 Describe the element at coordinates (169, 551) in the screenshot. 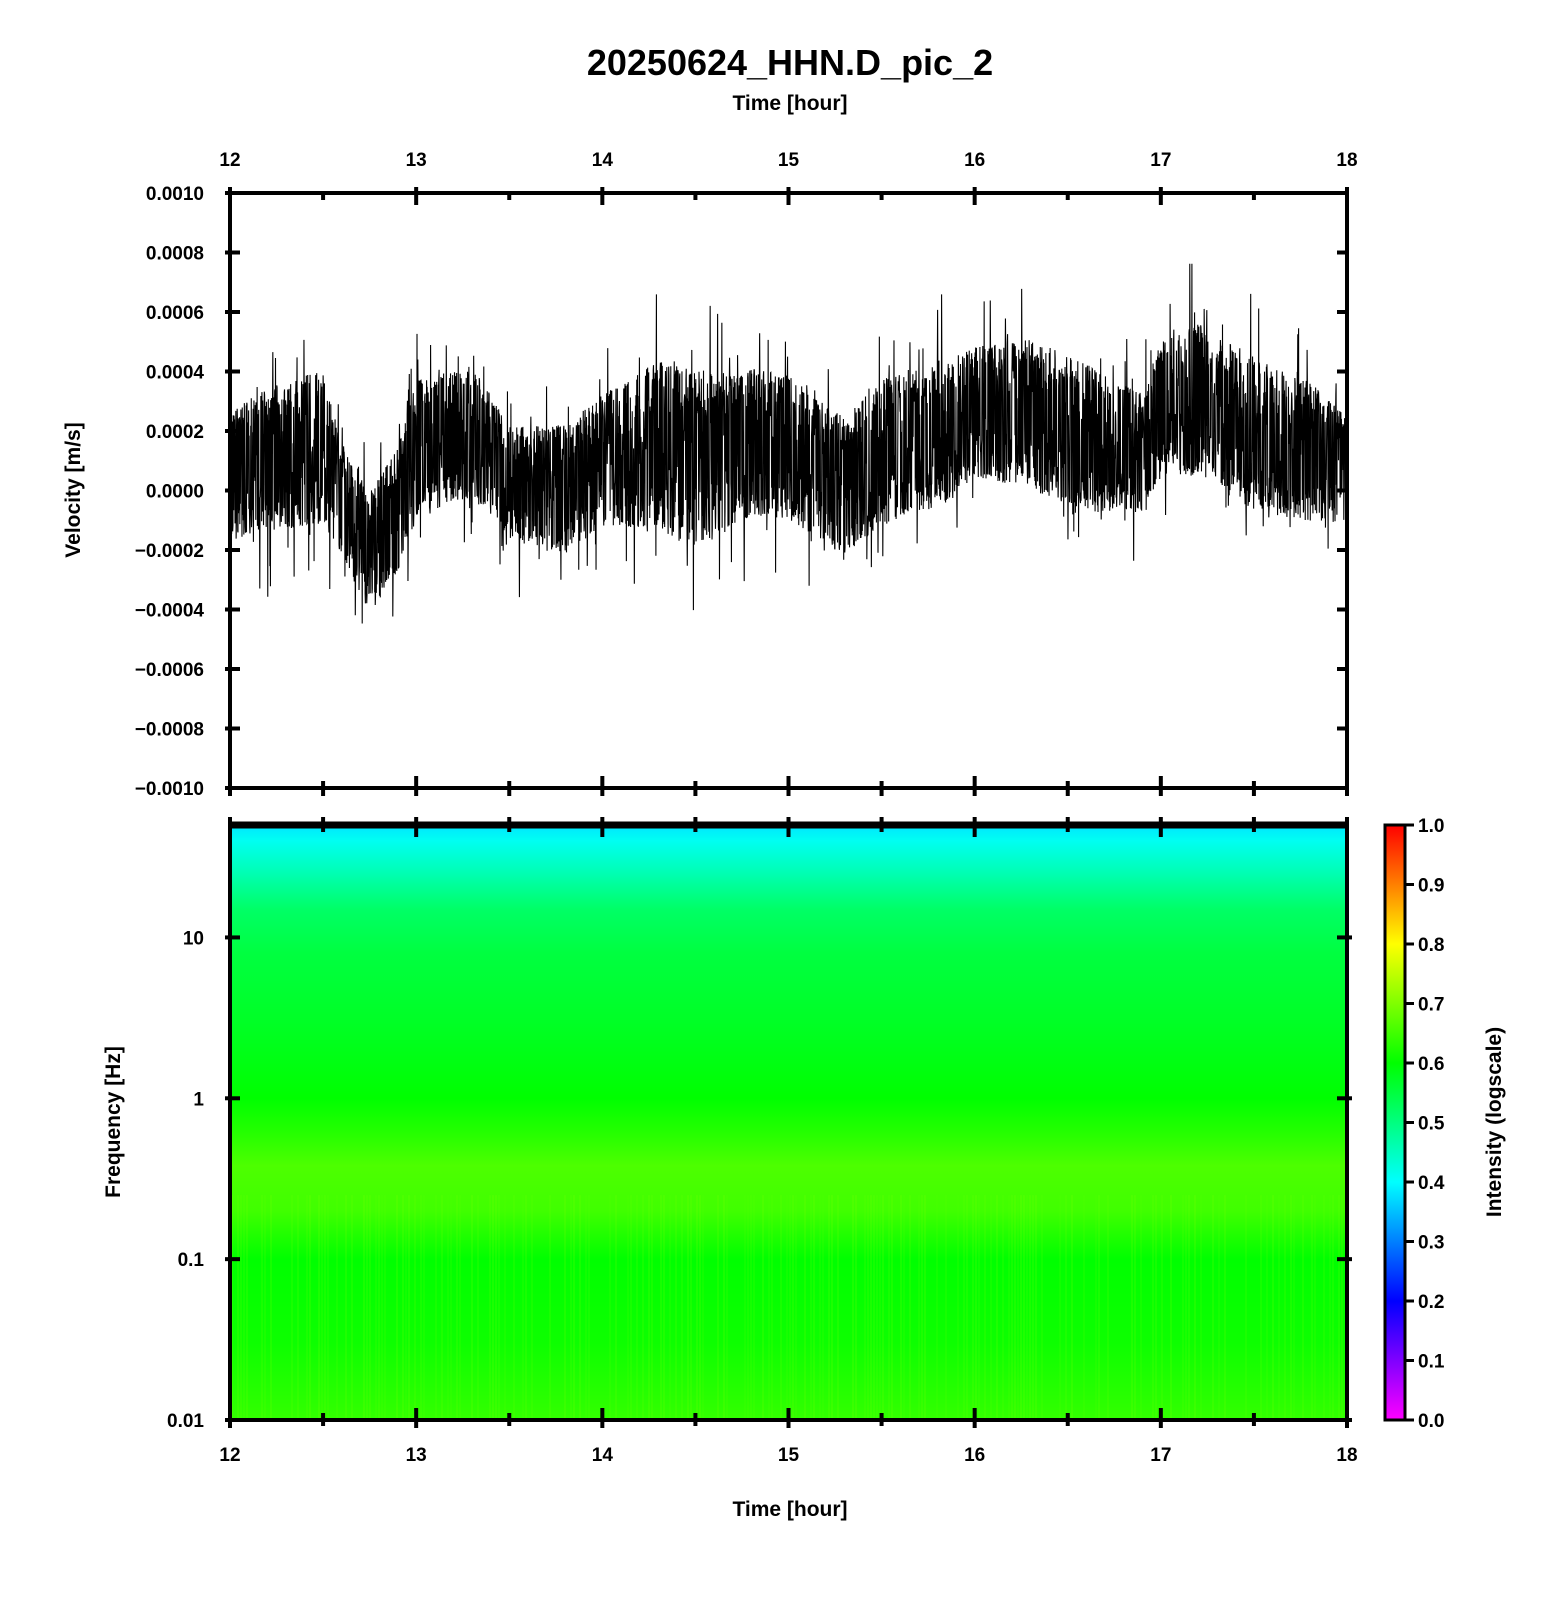

I see `velocity-tick-label: −0.0002` at that location.